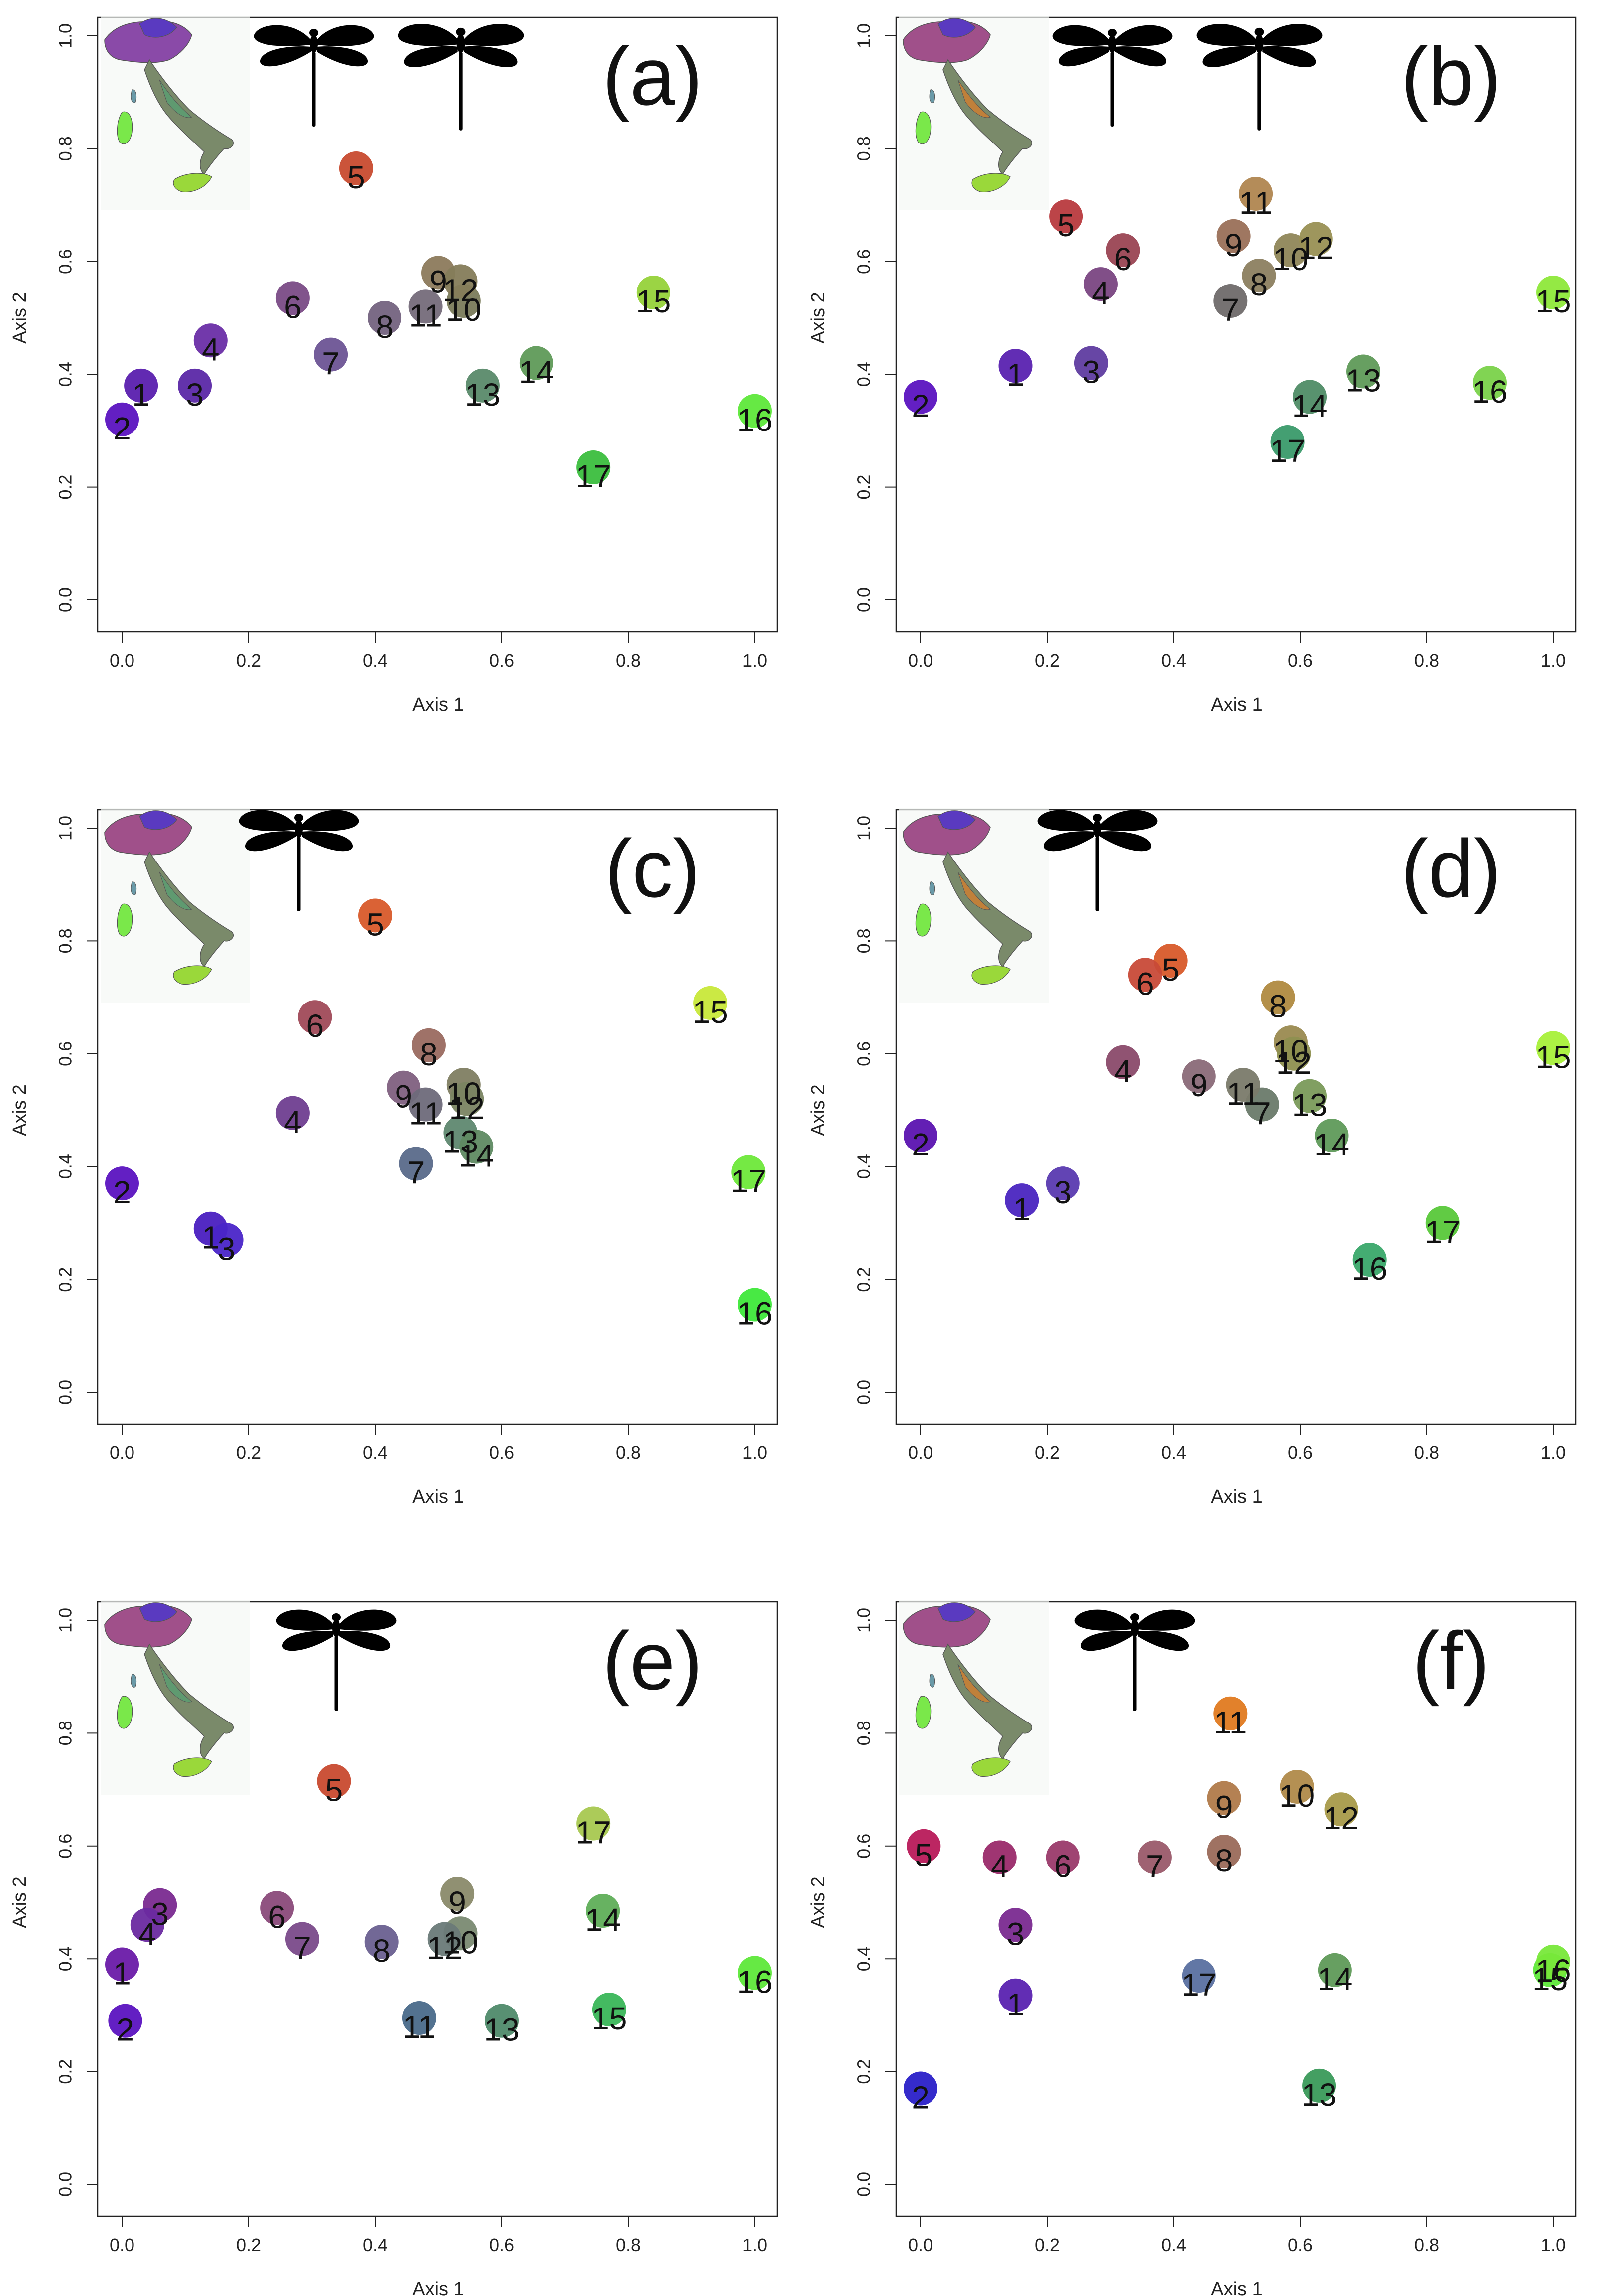 The image size is (1597, 2296). Describe the element at coordinates (248, 2245) in the screenshot. I see `x-tick-label: 0.2` at that location.